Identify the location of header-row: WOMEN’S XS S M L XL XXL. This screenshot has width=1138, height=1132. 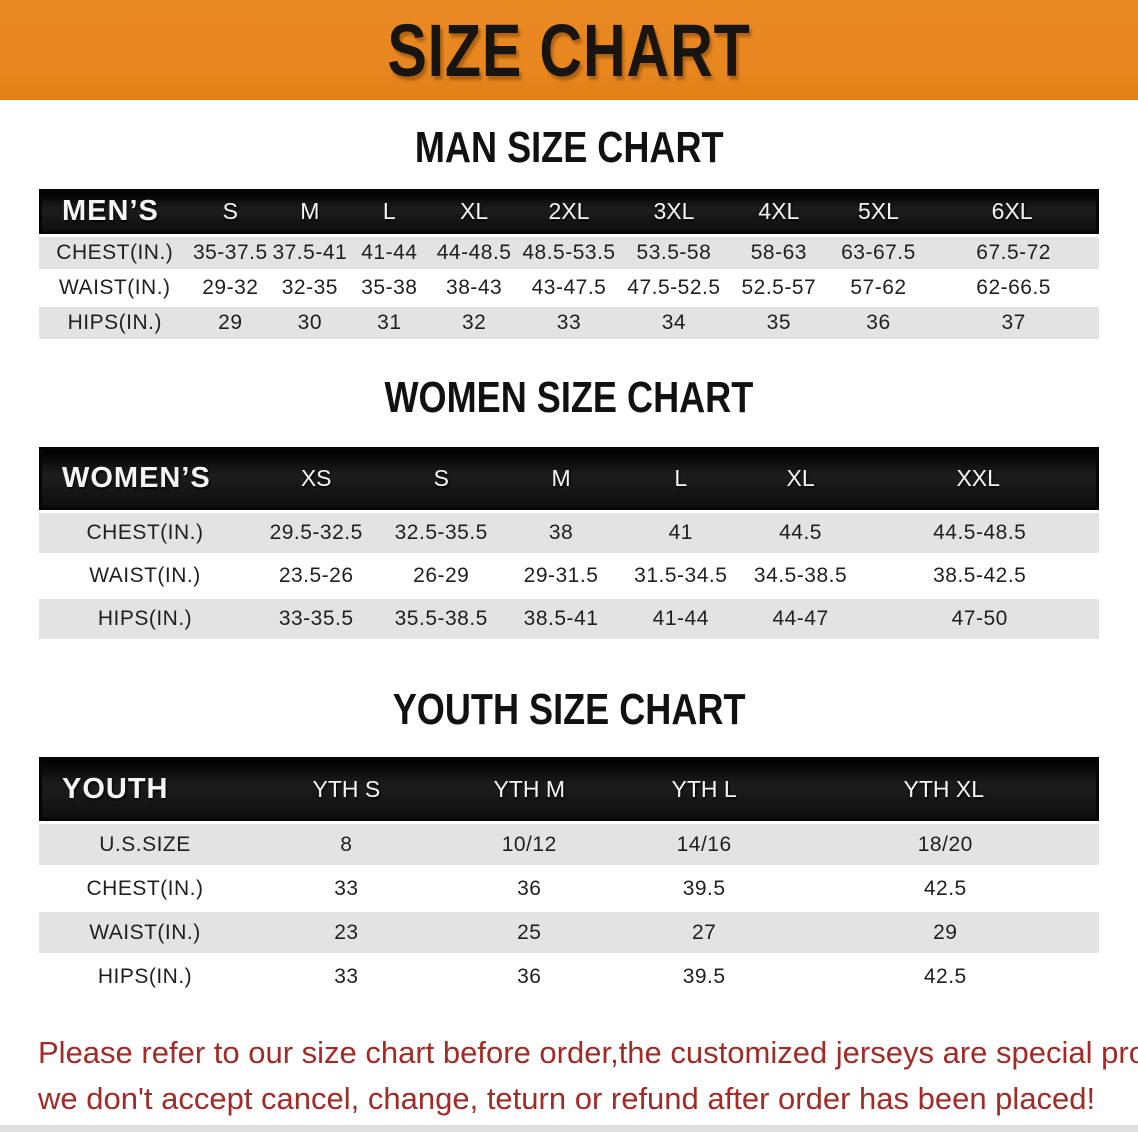
(569, 478).